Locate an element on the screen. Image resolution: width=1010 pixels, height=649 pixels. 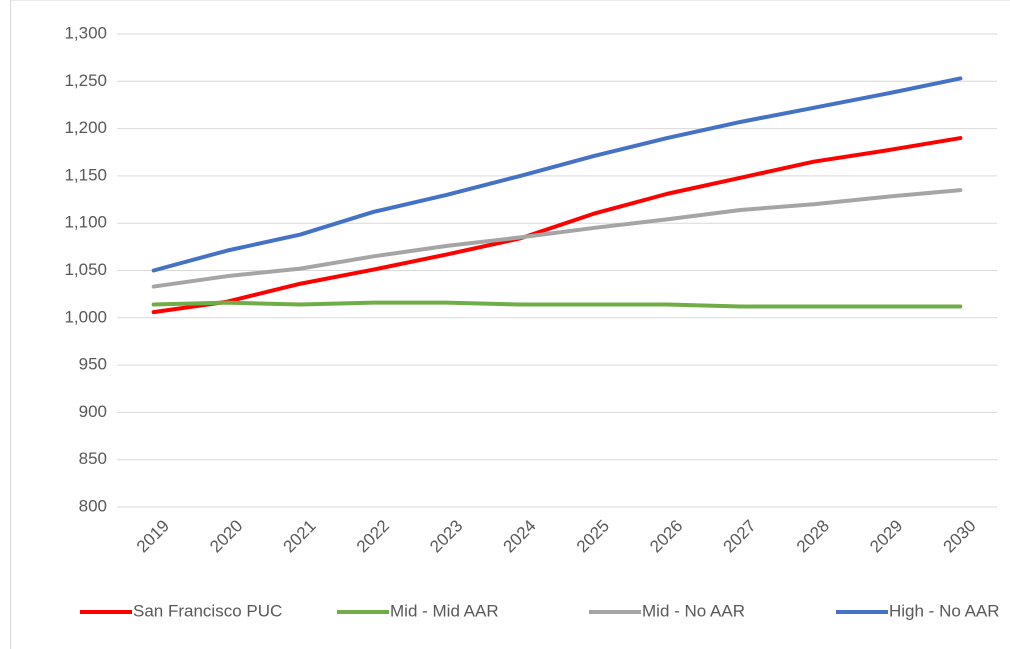
y-tick-label: 950 is located at coordinates (93, 364).